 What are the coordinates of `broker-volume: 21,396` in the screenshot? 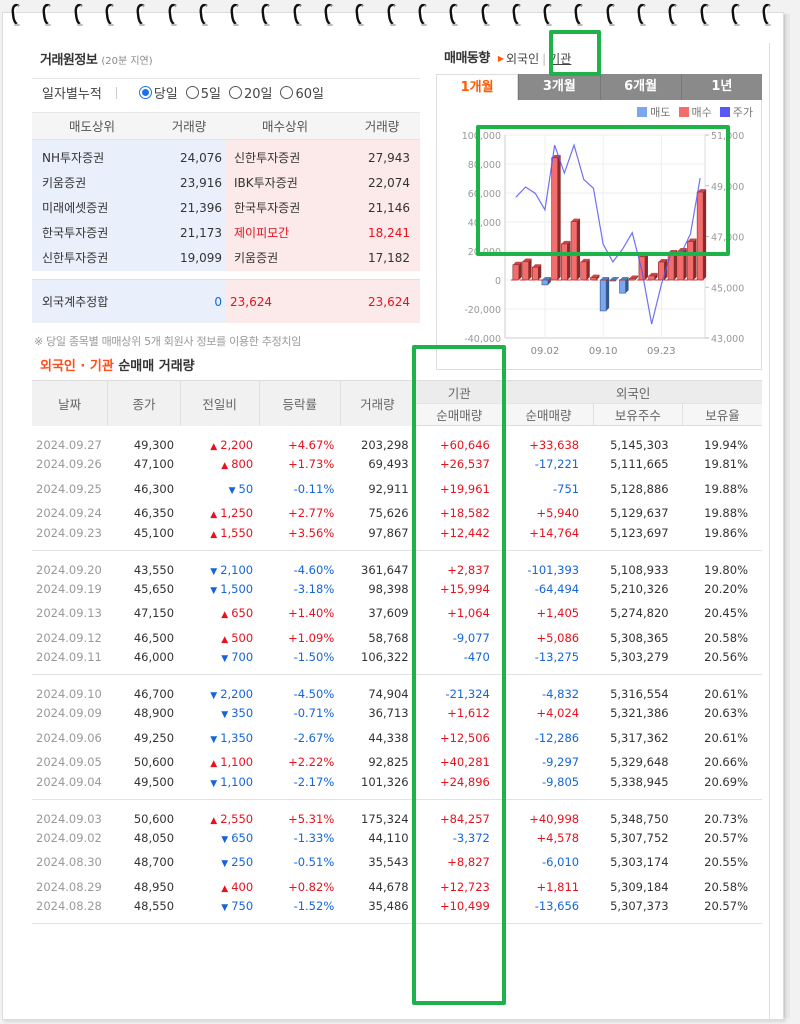 It's located at (201, 208).